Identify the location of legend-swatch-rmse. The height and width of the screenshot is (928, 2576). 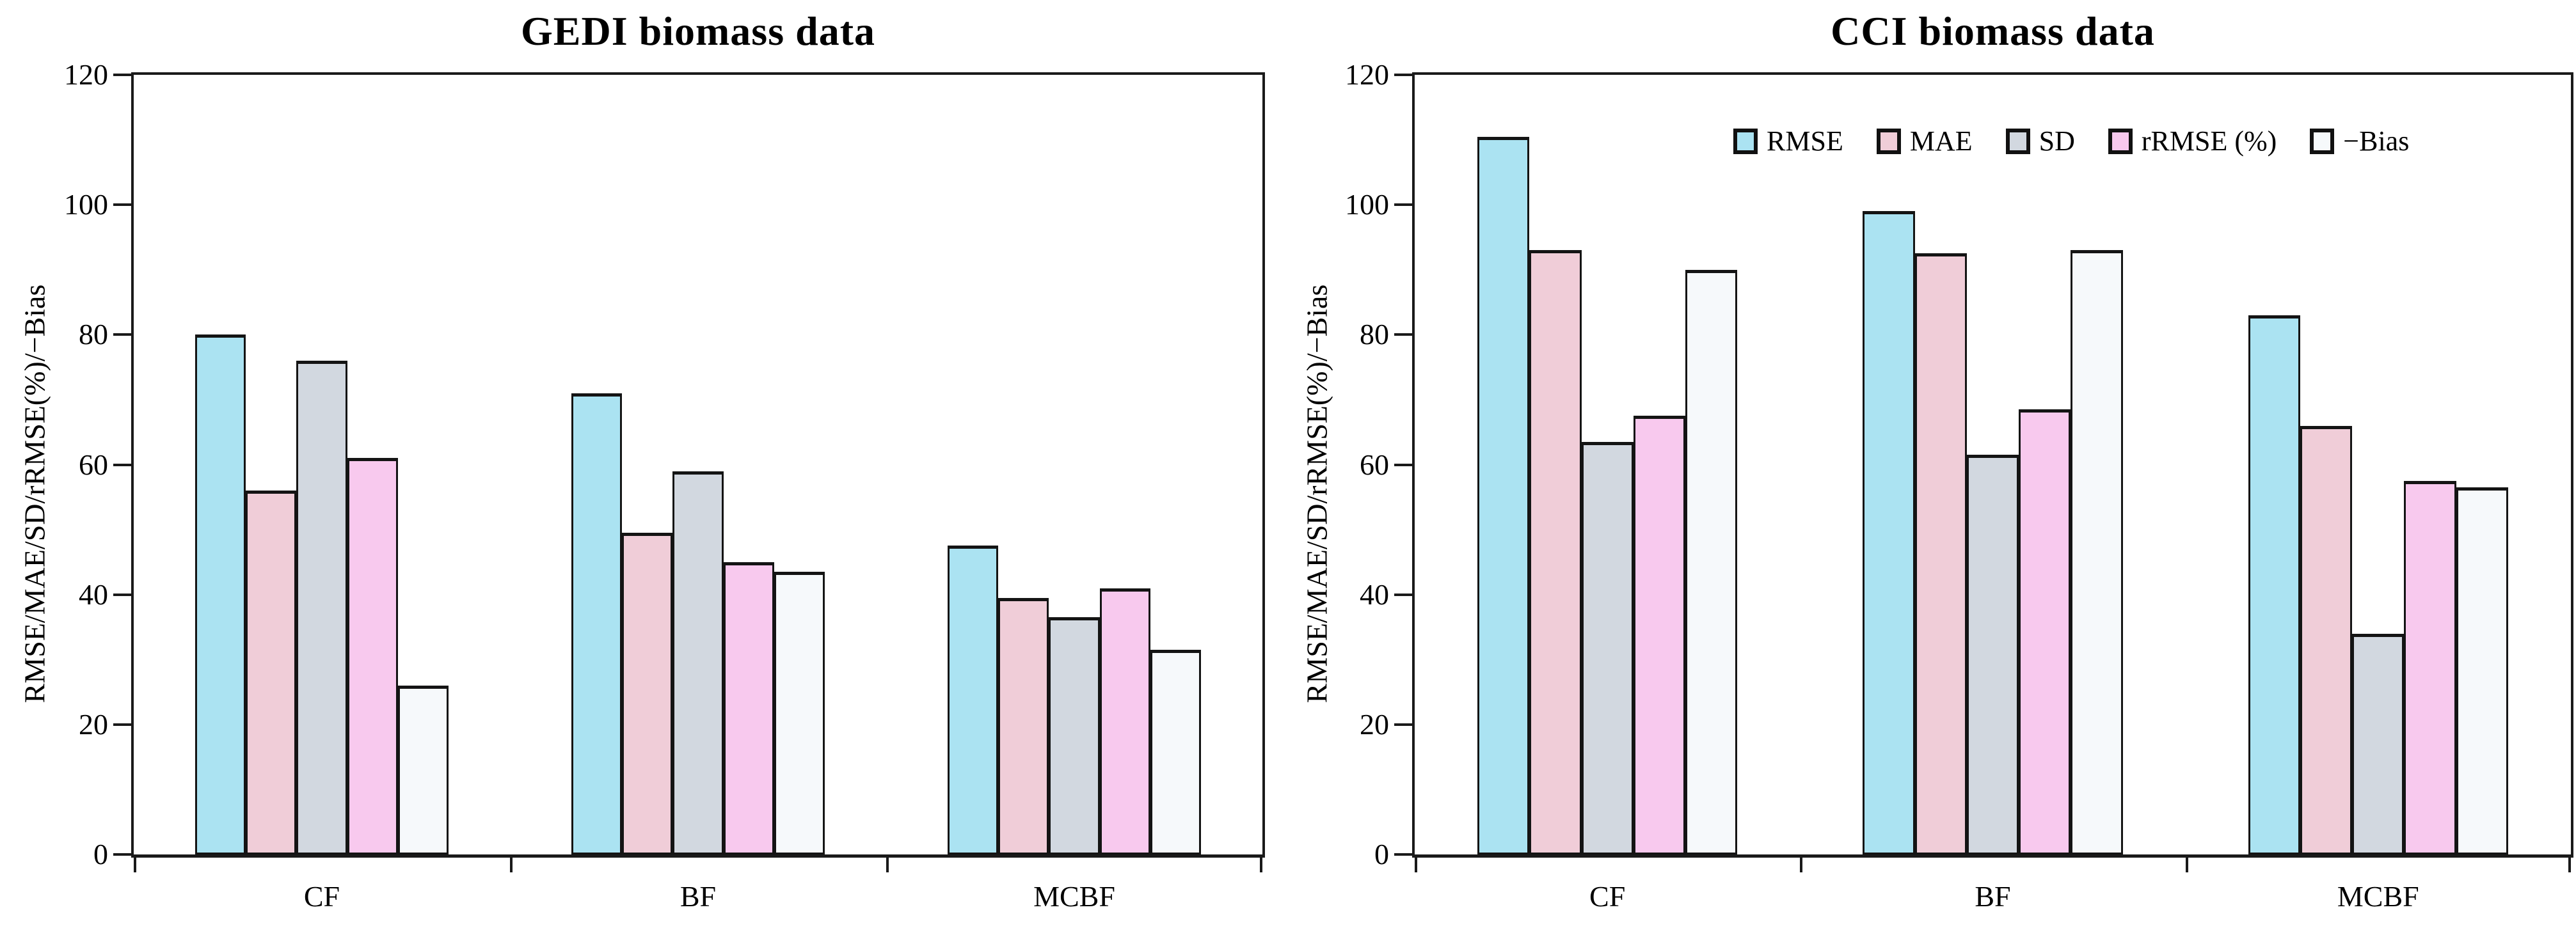
(1746, 141).